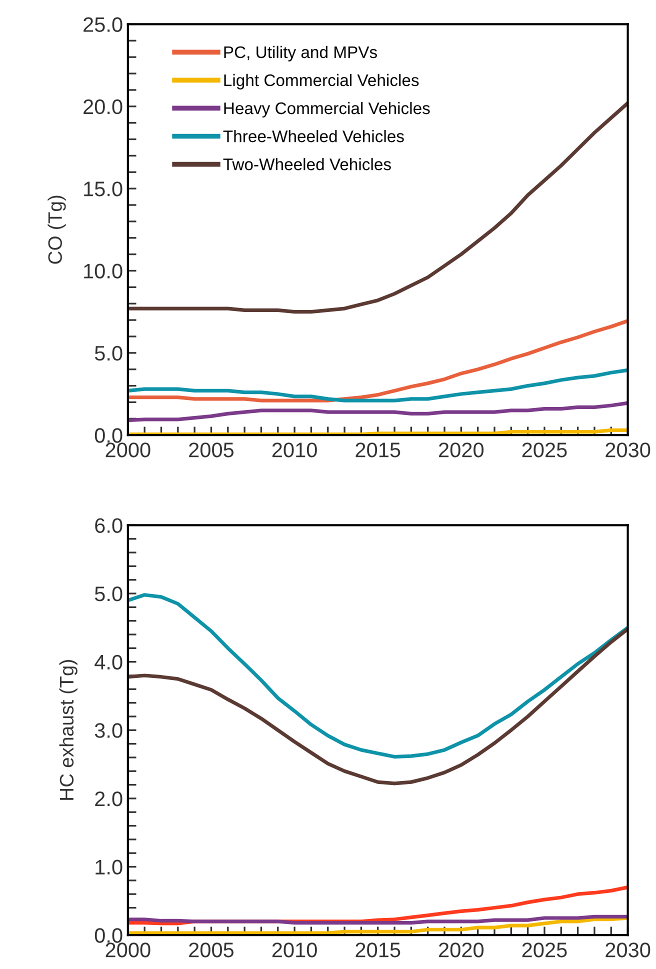  I want to click on y-tick-label: 4.0, so click(108, 662).